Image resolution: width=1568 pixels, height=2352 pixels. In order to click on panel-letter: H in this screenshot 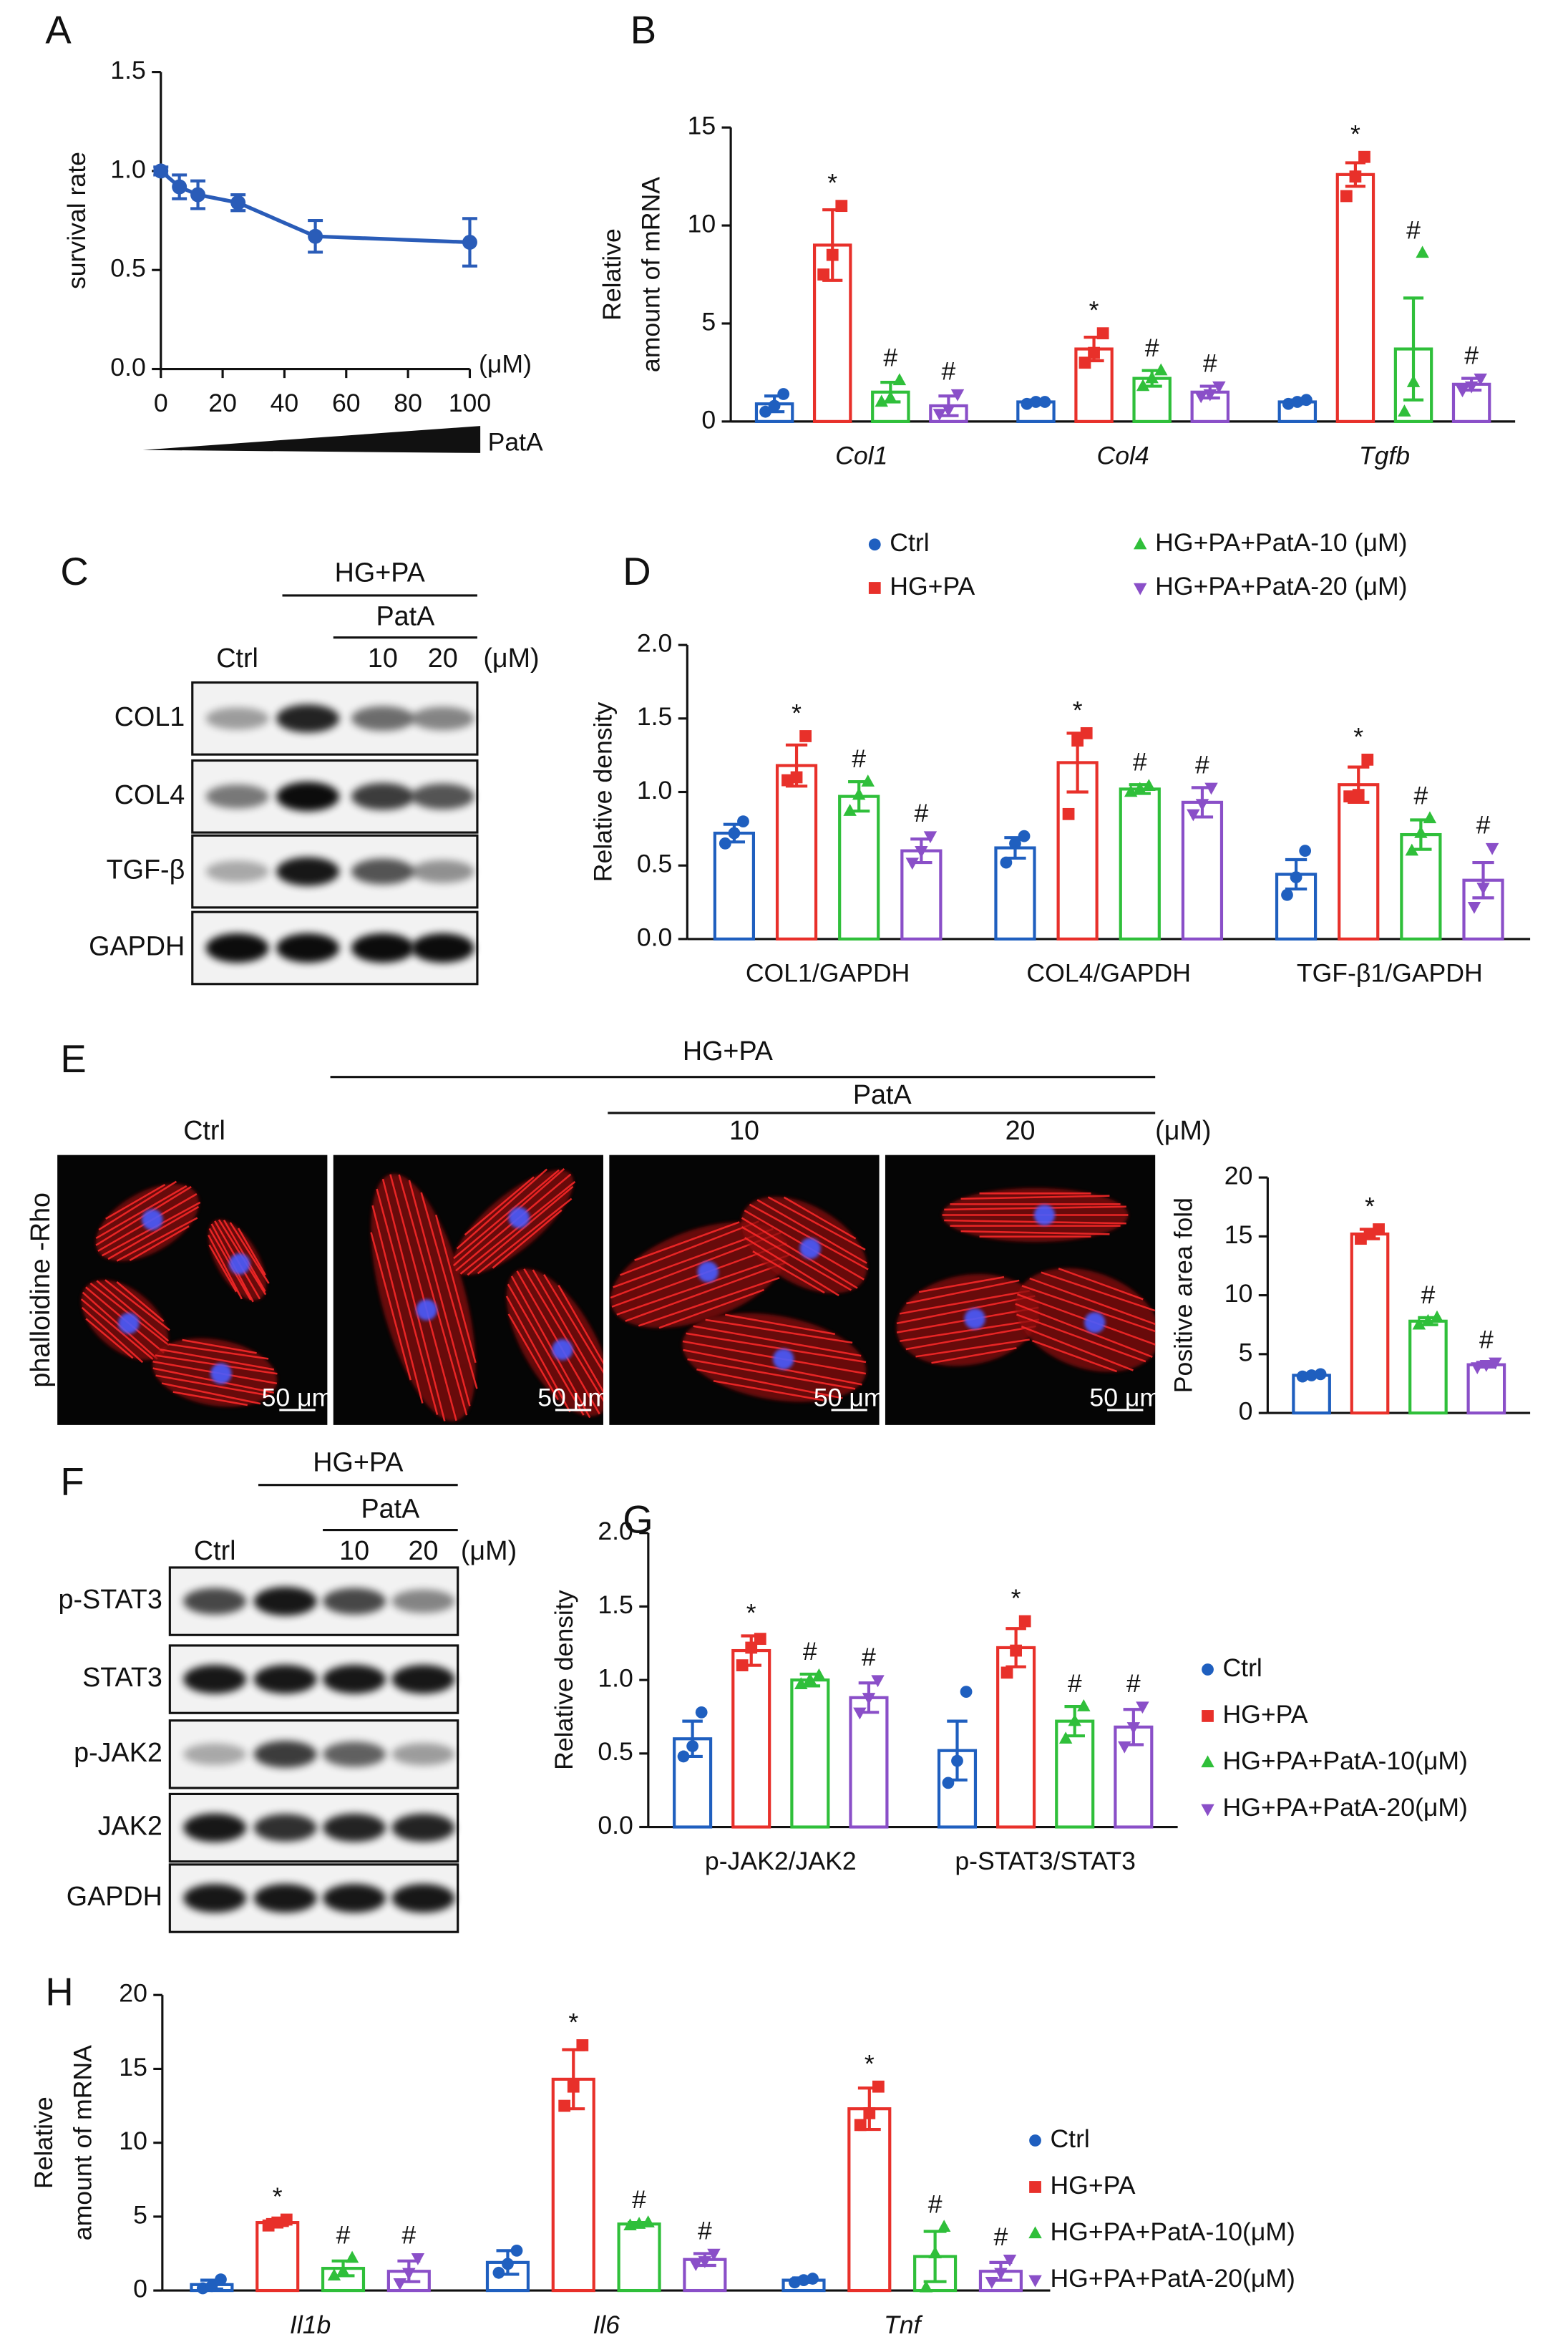, I will do `click(59, 1992)`.